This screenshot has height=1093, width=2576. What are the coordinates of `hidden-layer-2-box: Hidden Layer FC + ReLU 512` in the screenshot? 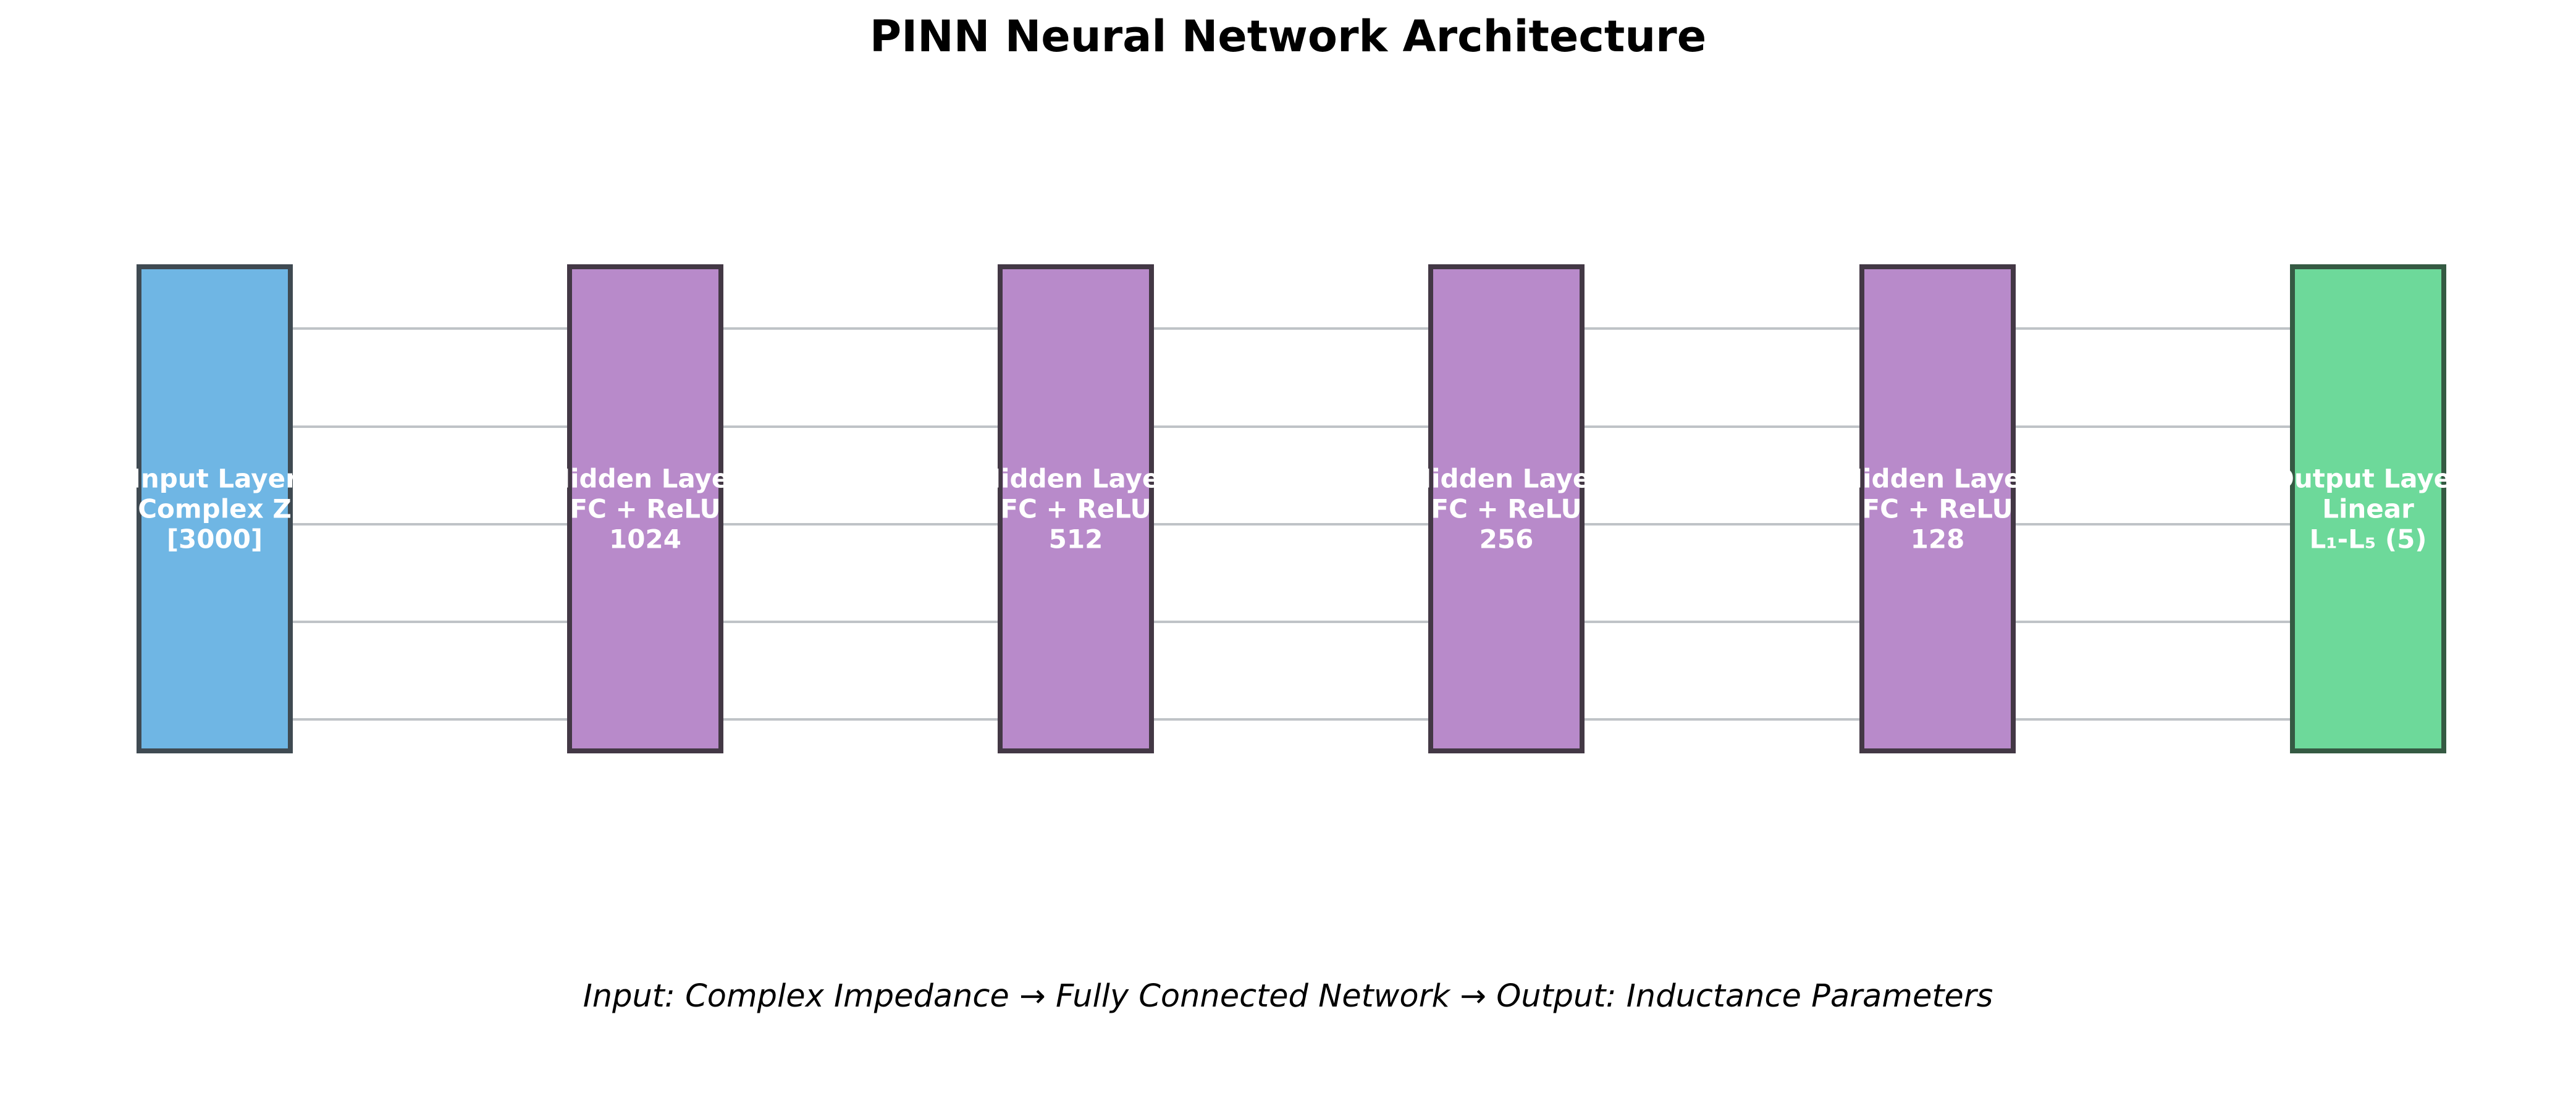 It's located at (1075, 508).